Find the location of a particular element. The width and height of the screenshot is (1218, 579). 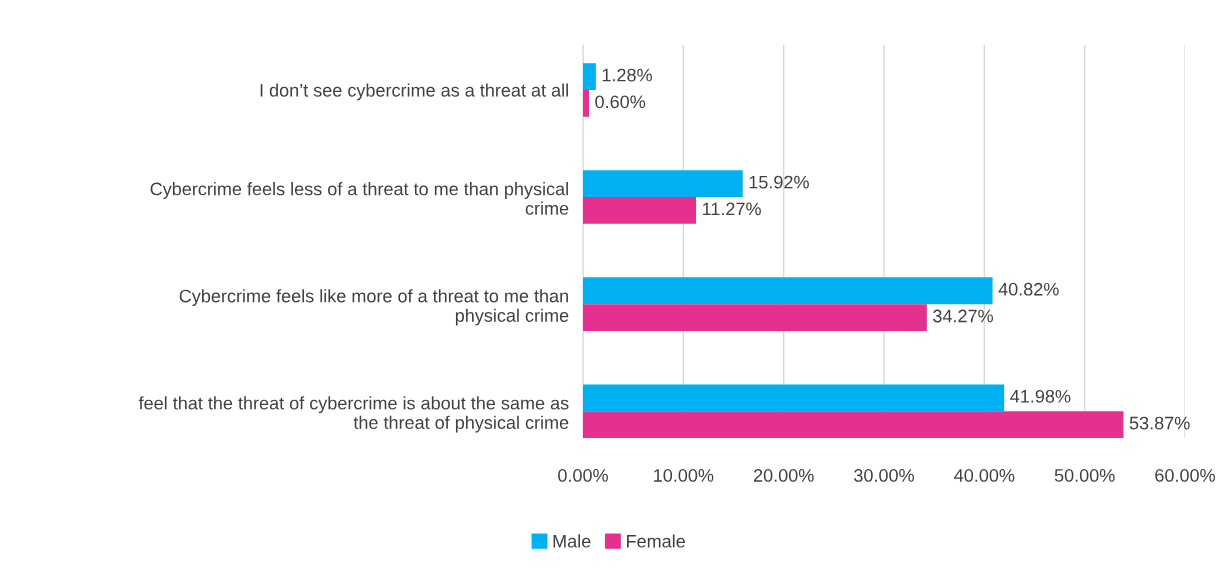

x-tick-label: 20.00% is located at coordinates (783, 475).